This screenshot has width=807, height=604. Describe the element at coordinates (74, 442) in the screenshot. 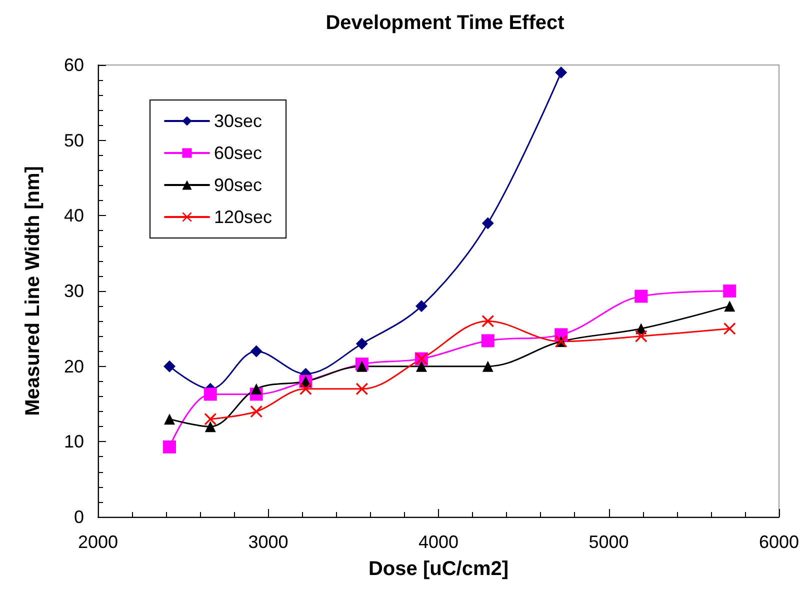

I see `y-tick-label: 10` at that location.